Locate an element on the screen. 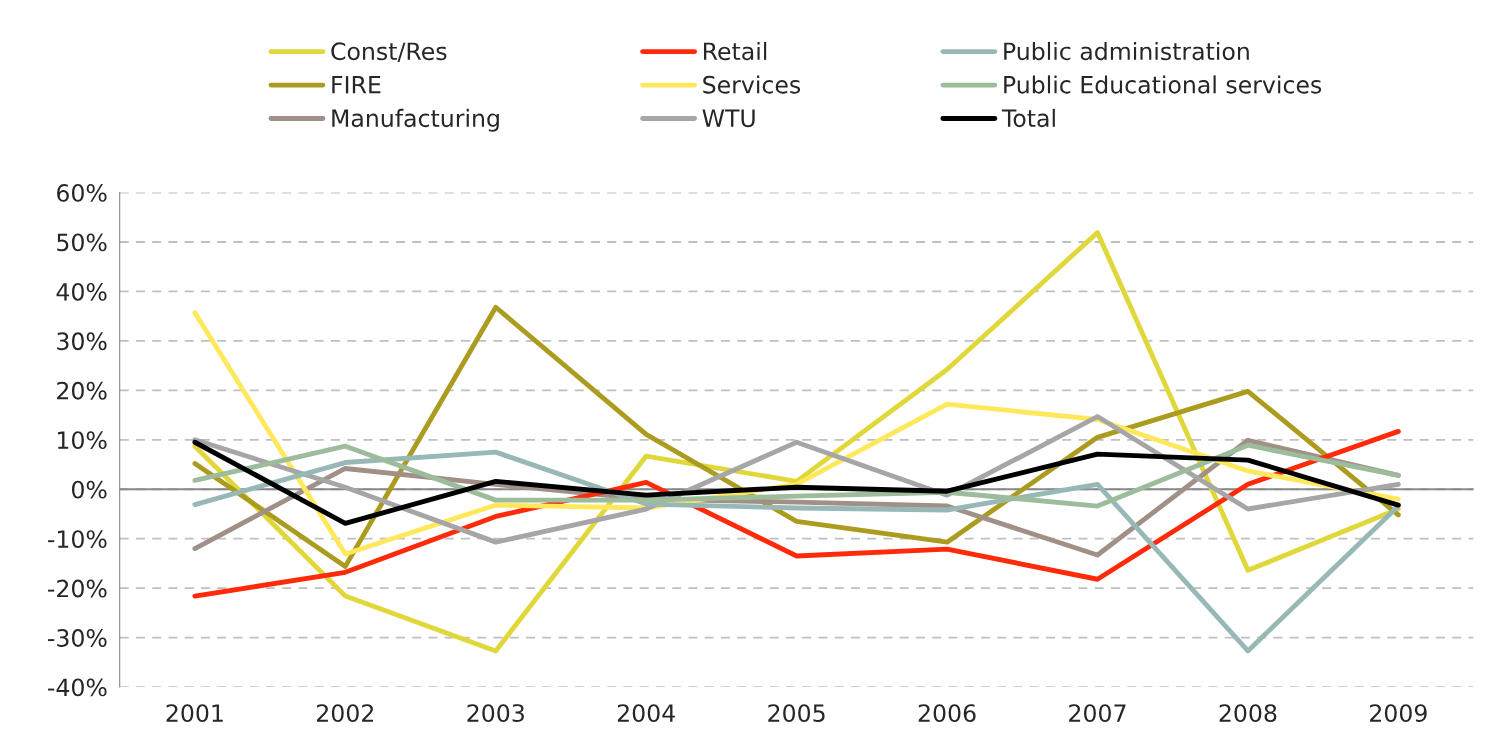  x-tick-label: 2007 is located at coordinates (1097, 713).